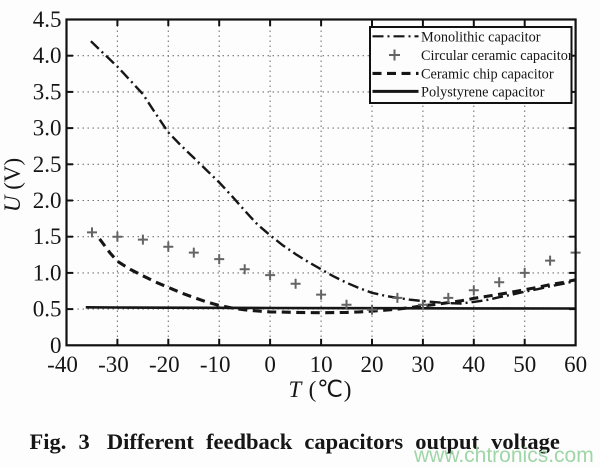  What do you see at coordinates (422, 364) in the screenshot?
I see `svg-text: 30` at bounding box center [422, 364].